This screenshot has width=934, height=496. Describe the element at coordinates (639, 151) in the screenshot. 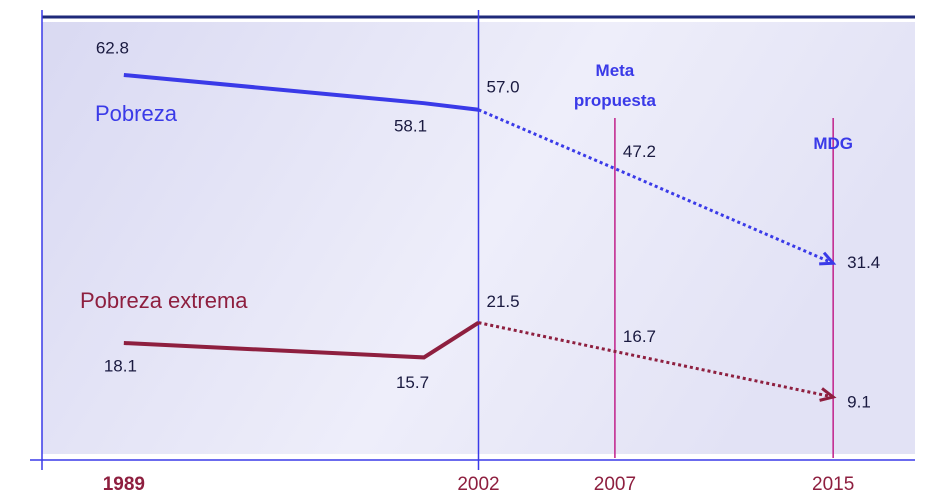

I see `data-label: 47.2` at that location.